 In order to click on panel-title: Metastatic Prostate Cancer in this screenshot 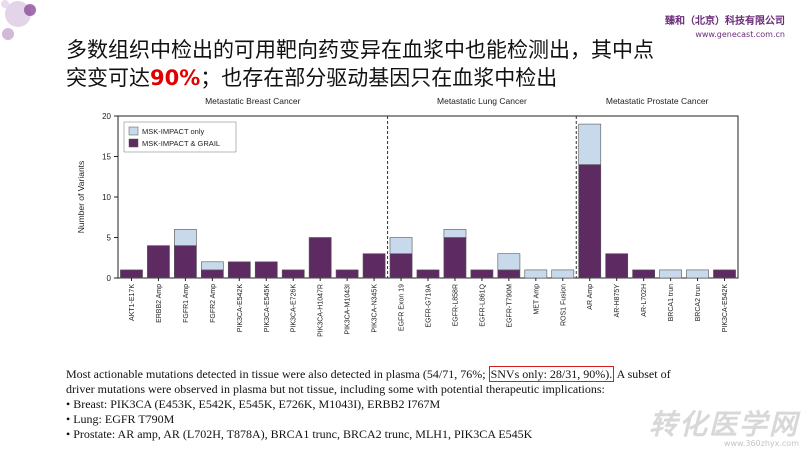, I will do `click(657, 101)`.